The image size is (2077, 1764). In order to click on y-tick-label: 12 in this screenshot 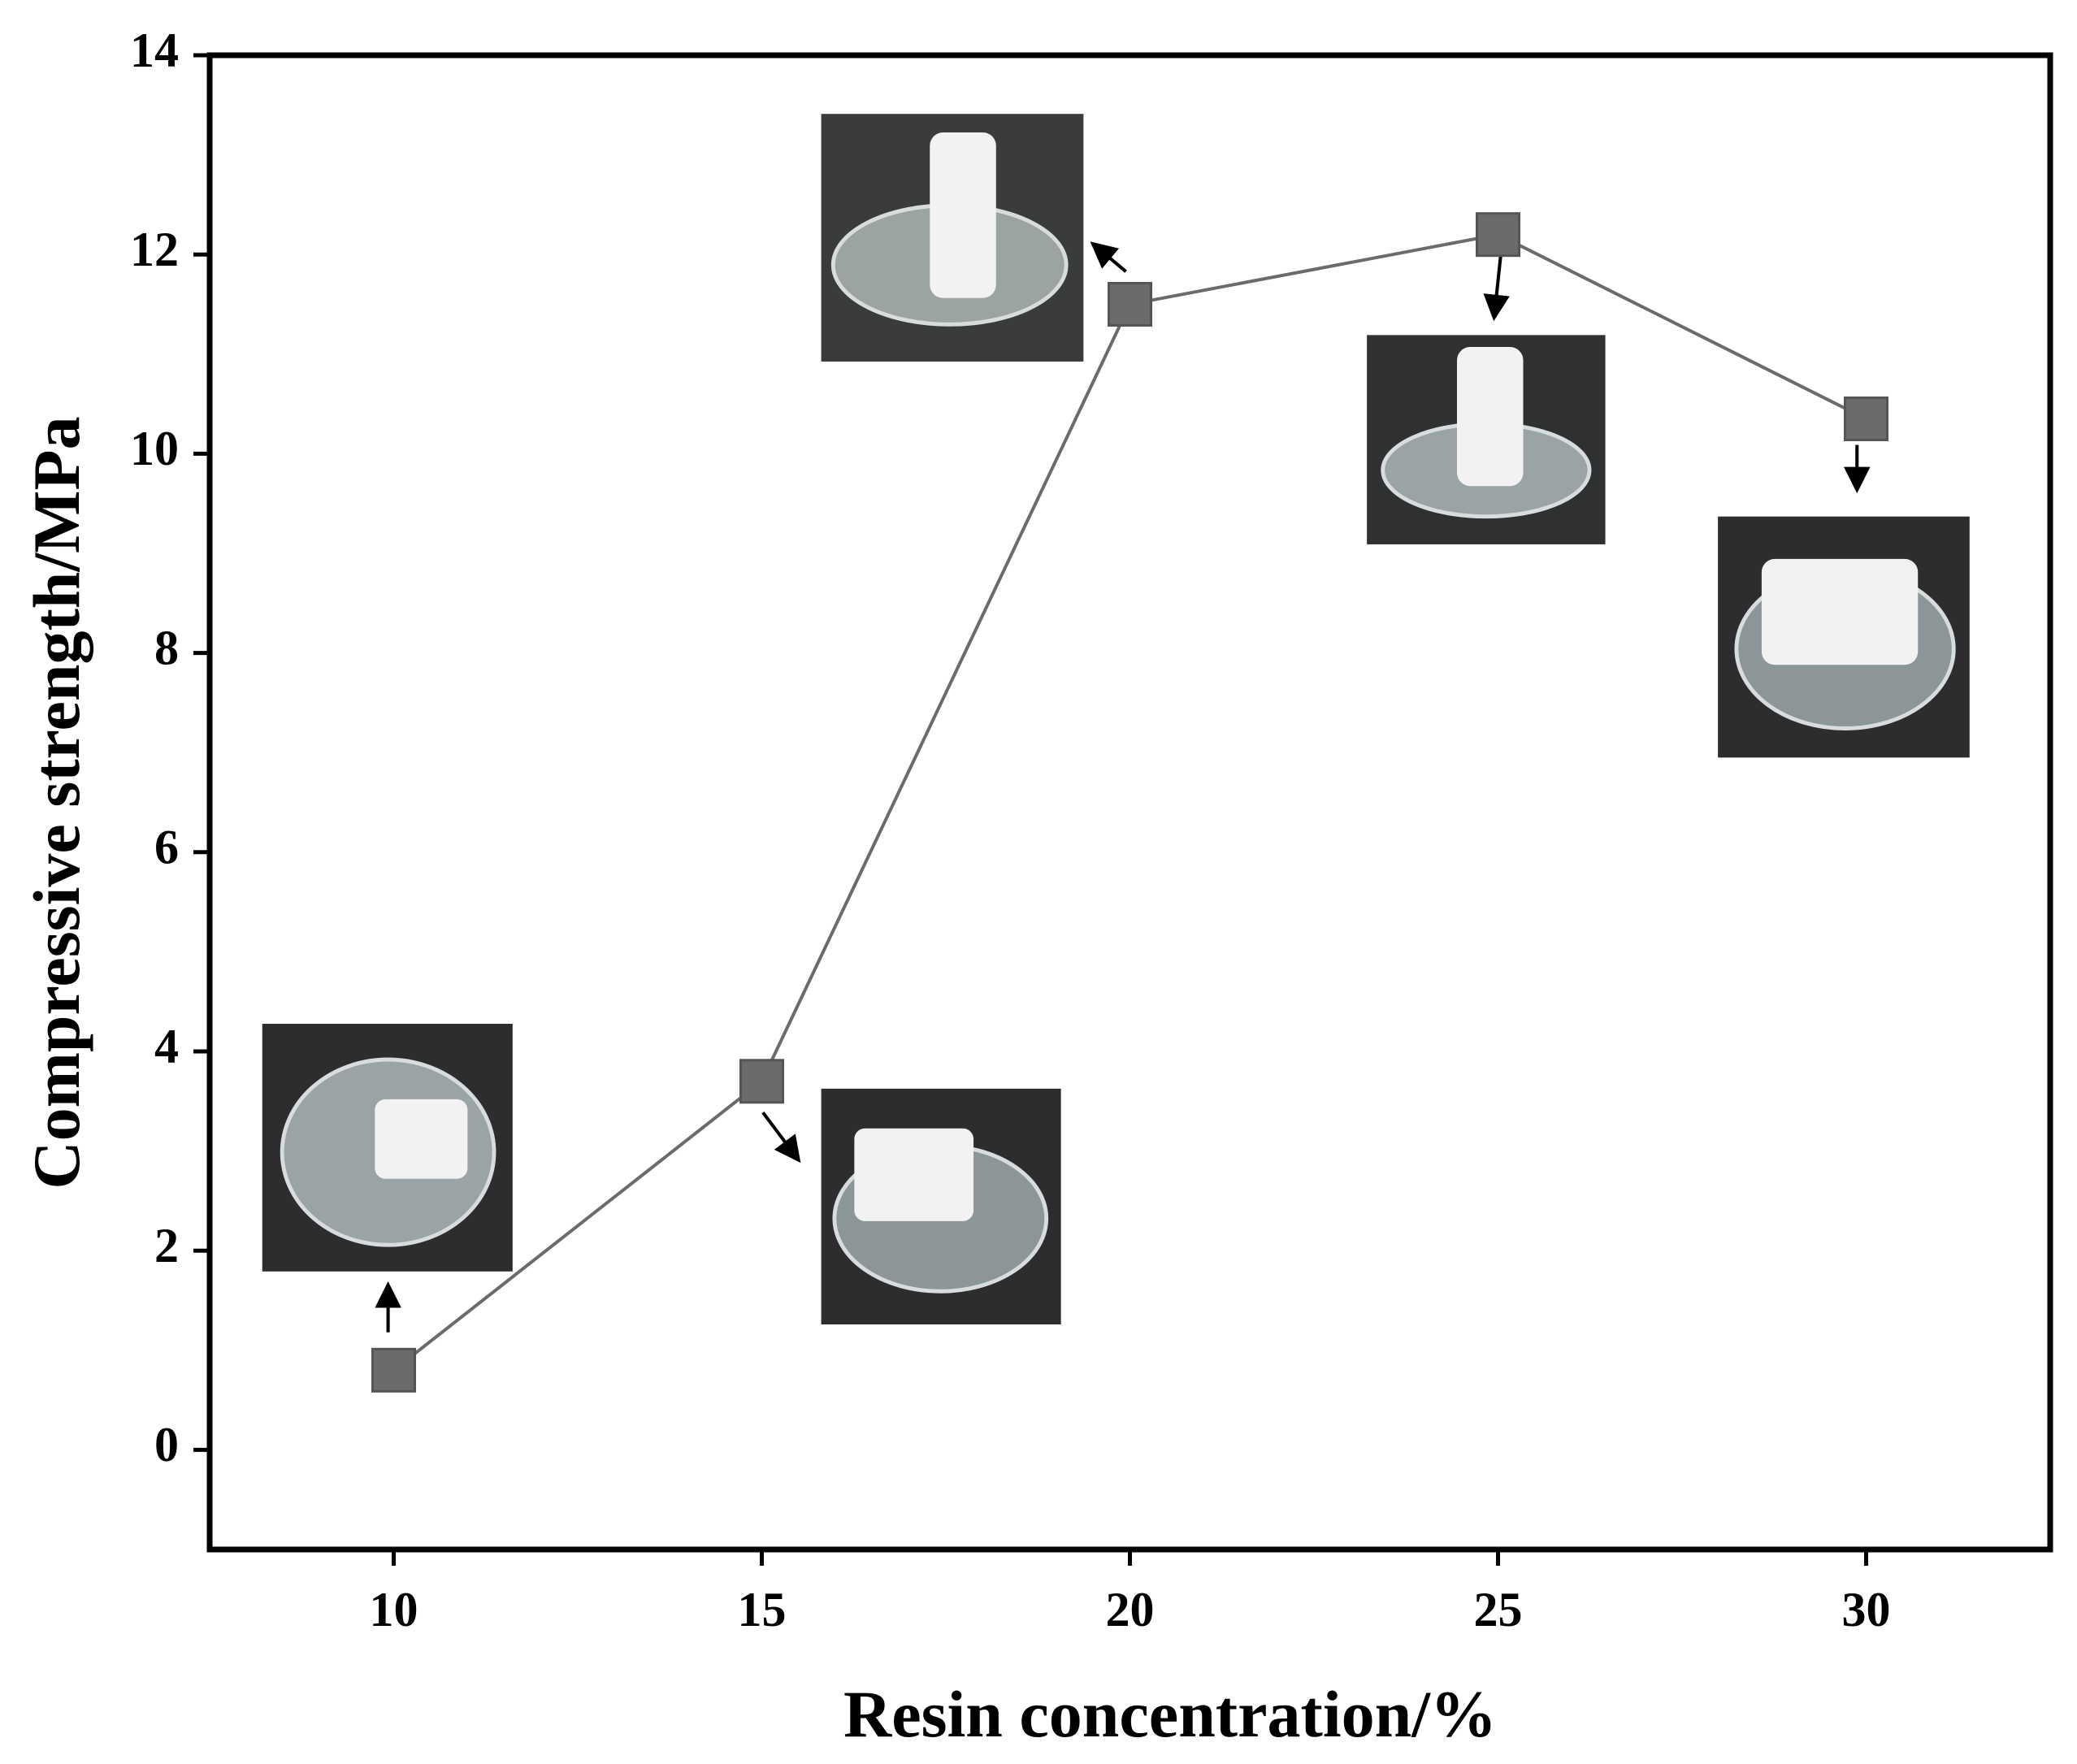, I will do `click(154, 249)`.